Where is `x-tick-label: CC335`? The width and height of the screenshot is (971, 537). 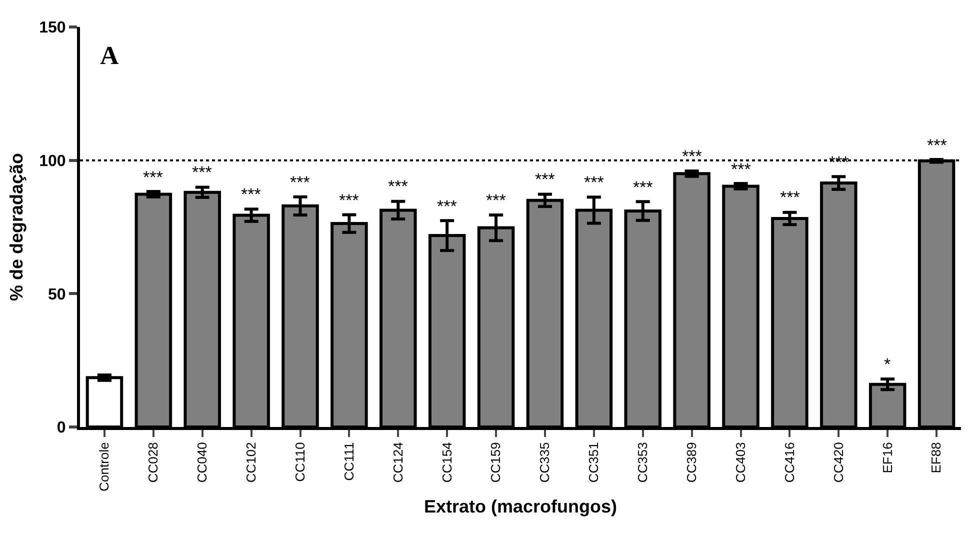 x-tick-label: CC335 is located at coordinates (544, 462).